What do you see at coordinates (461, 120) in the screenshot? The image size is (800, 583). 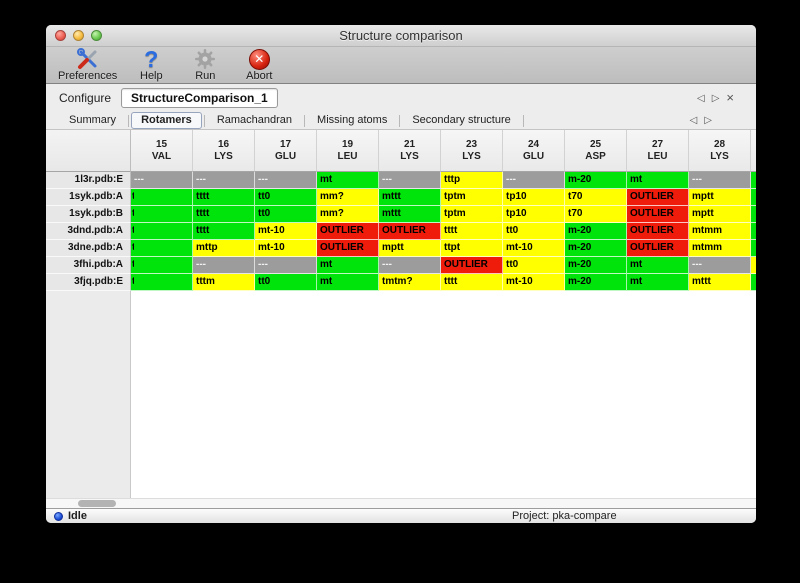 I see `tab-secondary-structure: Secondary structure` at bounding box center [461, 120].